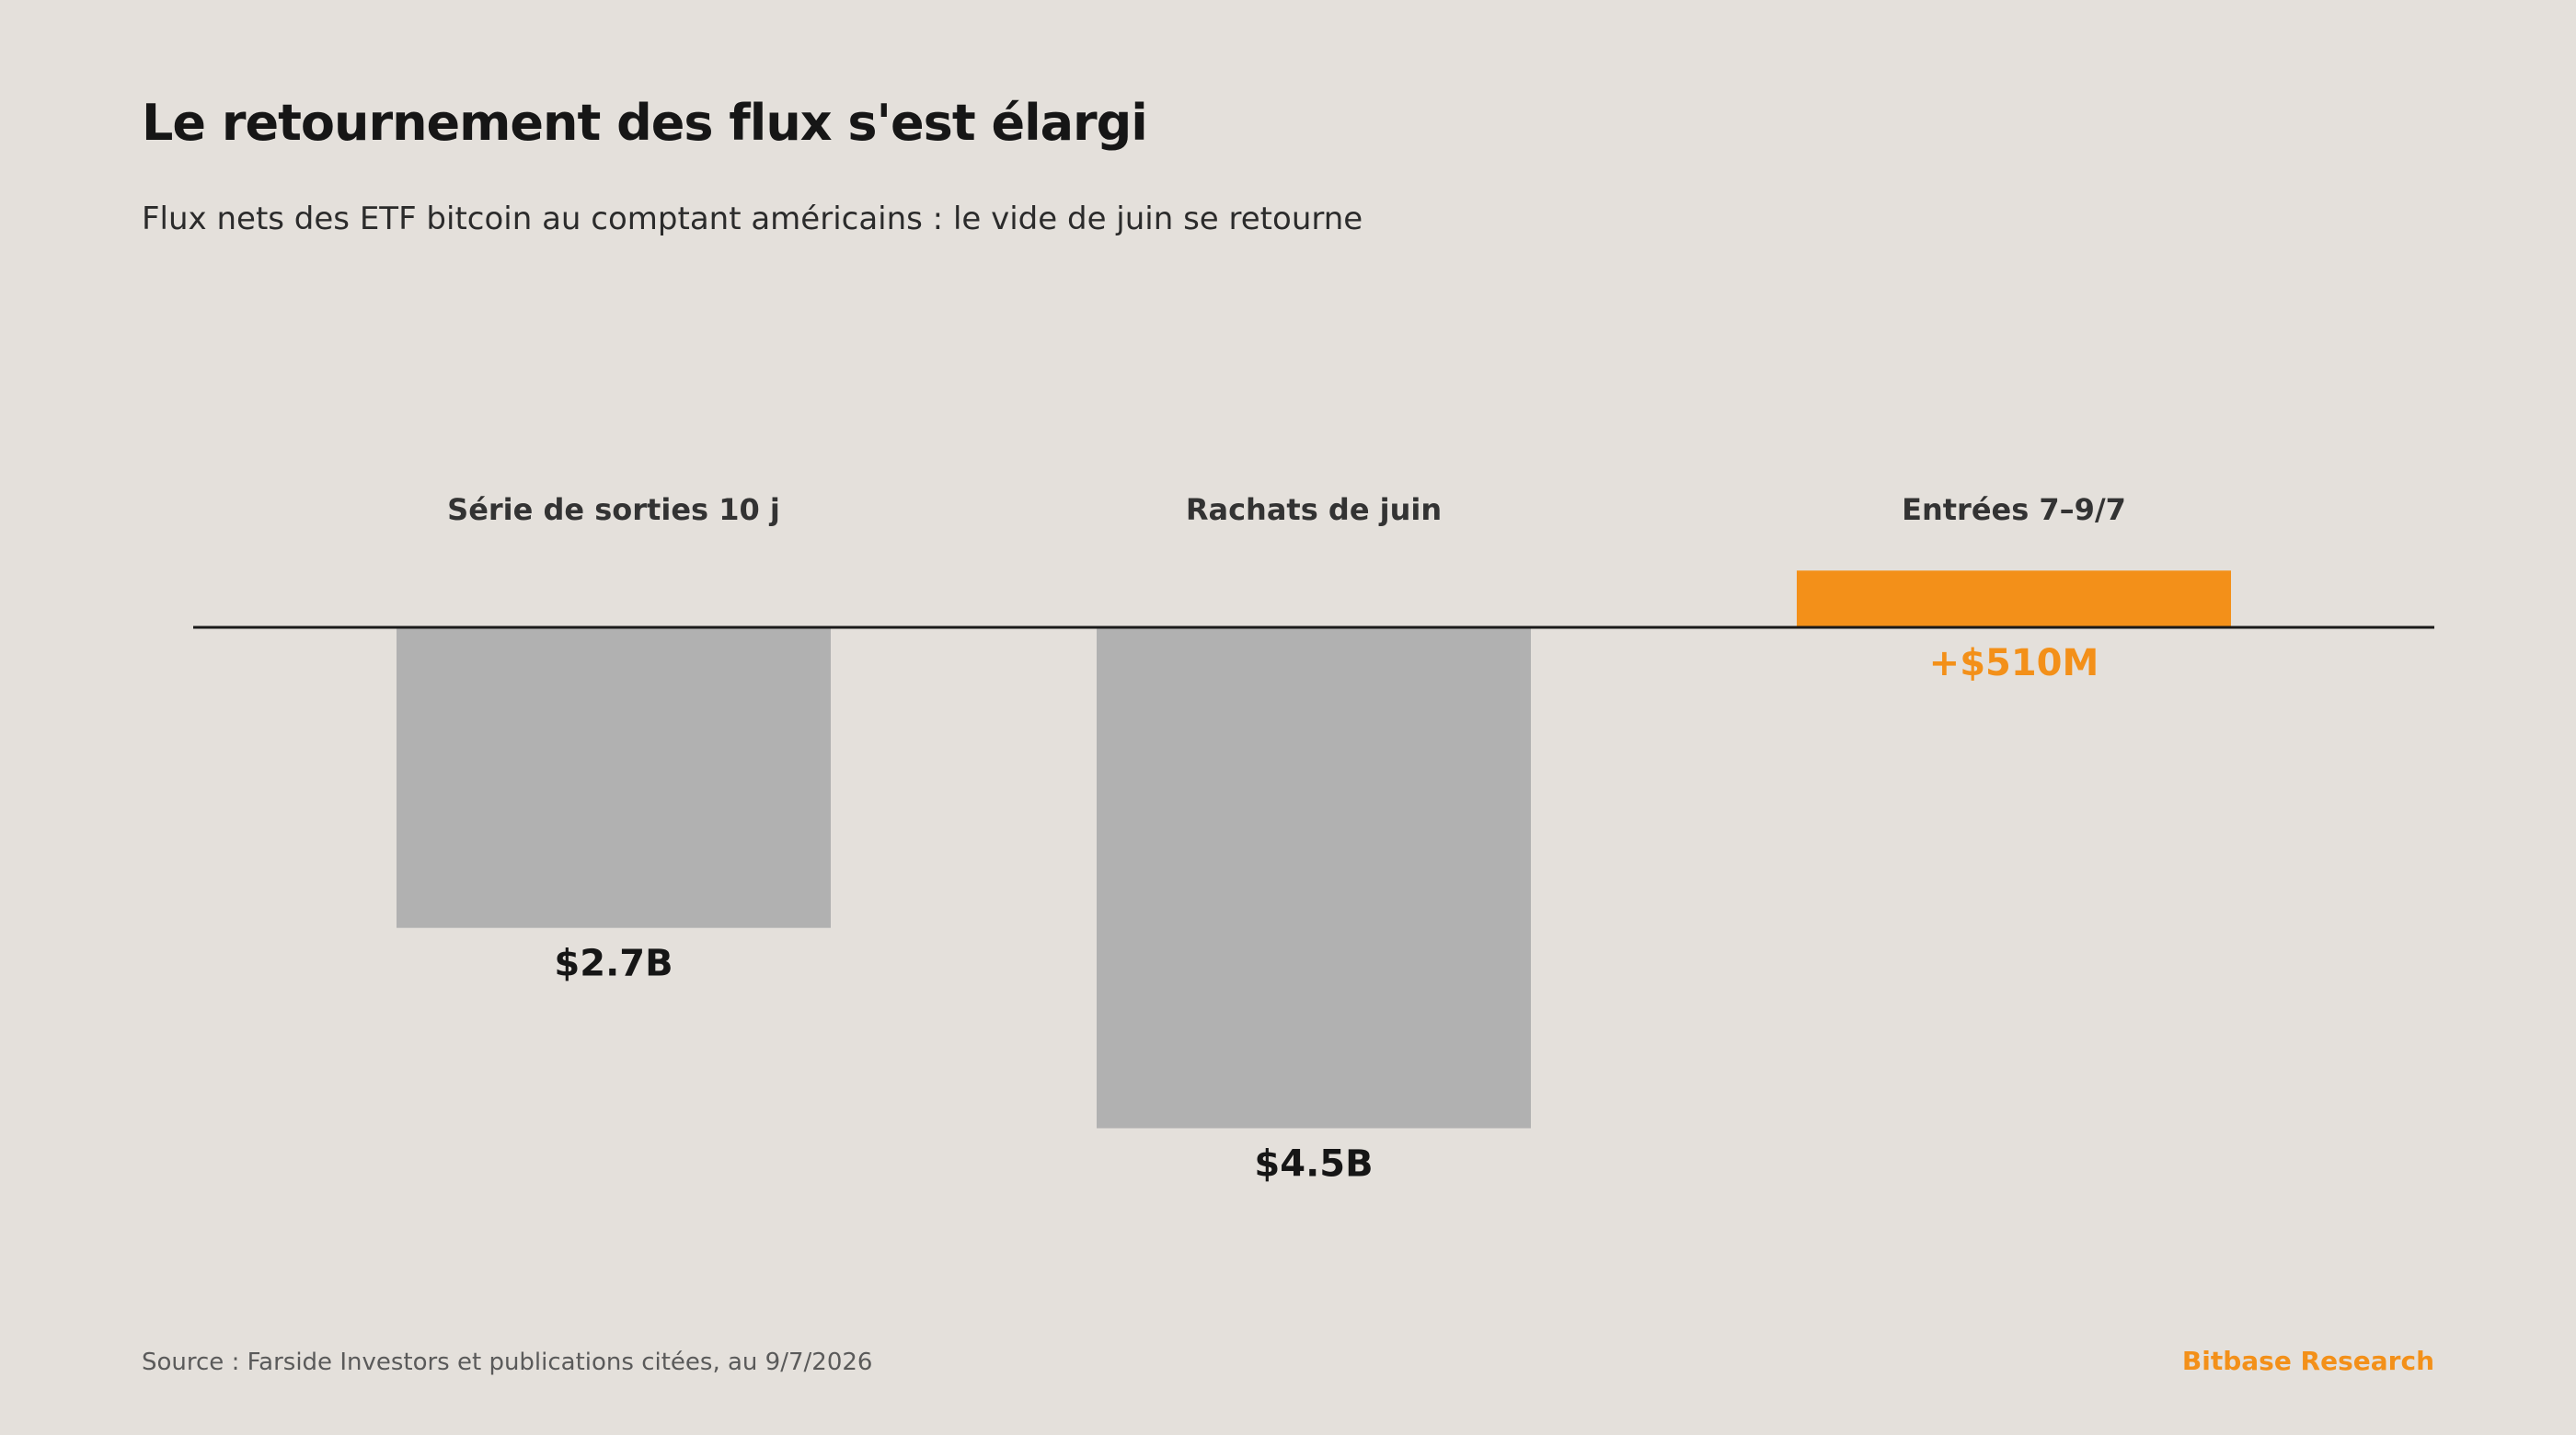  Describe the element at coordinates (1313, 1164) in the screenshot. I see `value-label-2: $4.5B` at that location.